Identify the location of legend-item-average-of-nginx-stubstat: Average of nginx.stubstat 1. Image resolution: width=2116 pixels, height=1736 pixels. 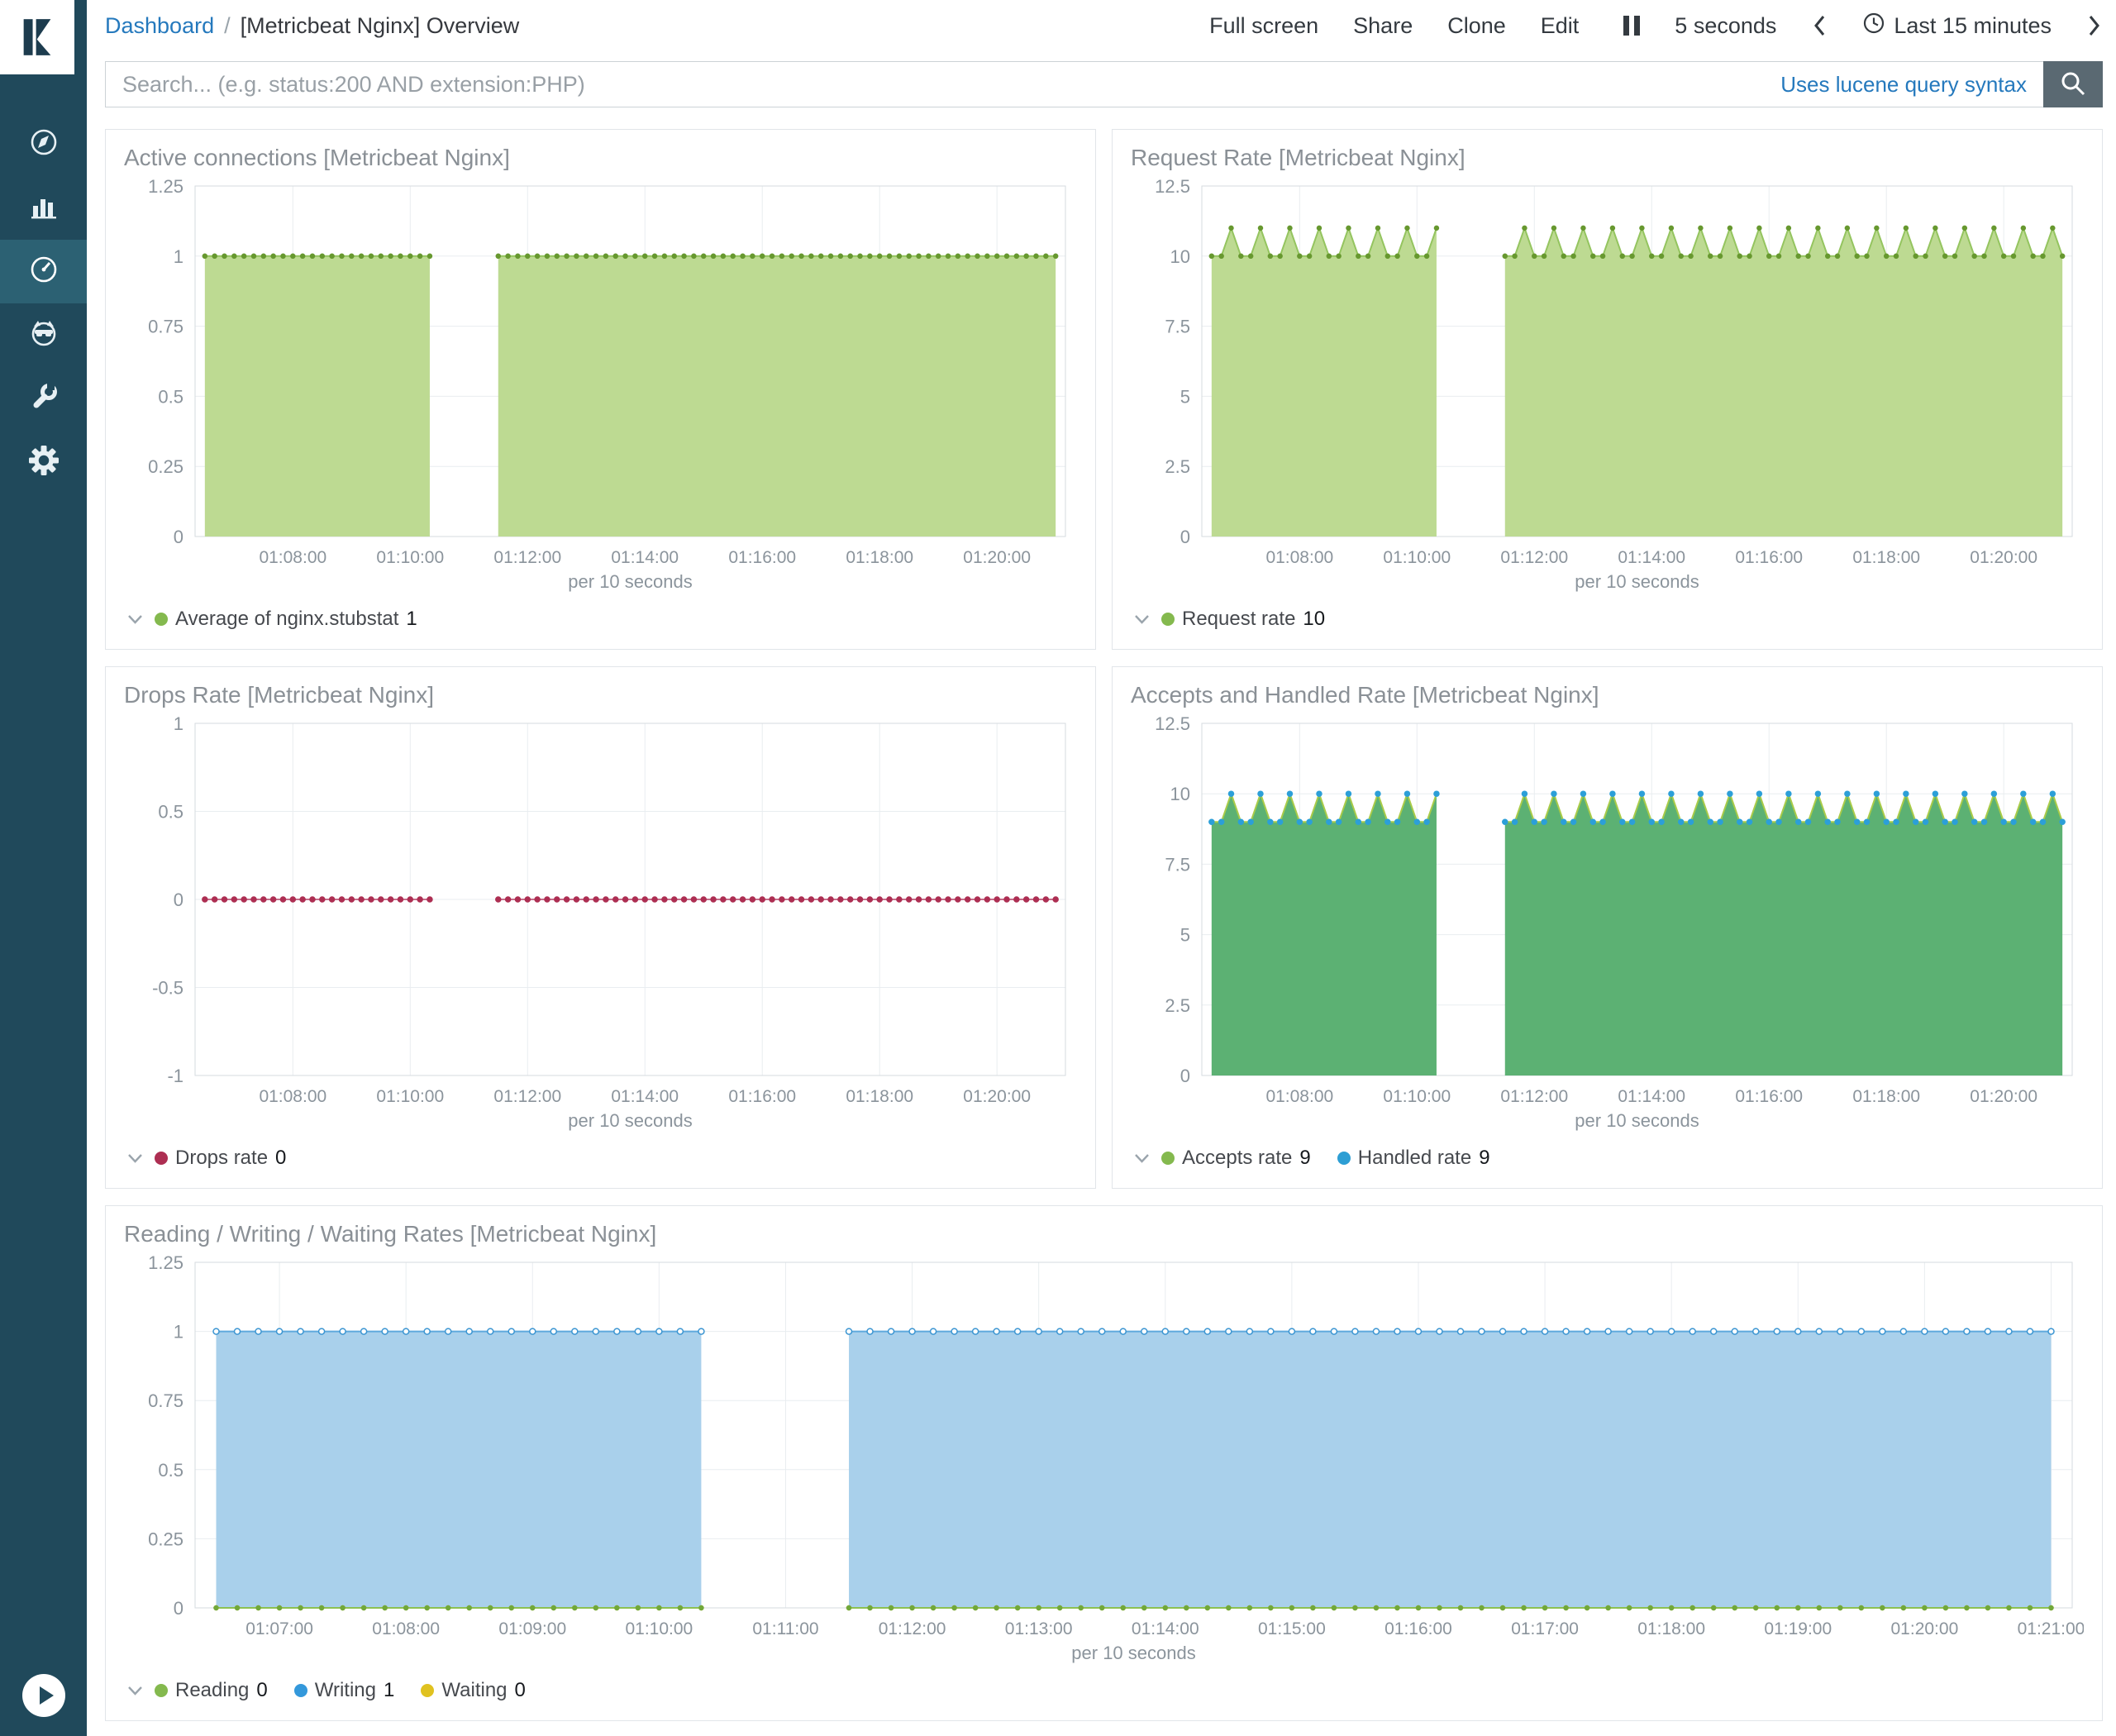
(286, 619).